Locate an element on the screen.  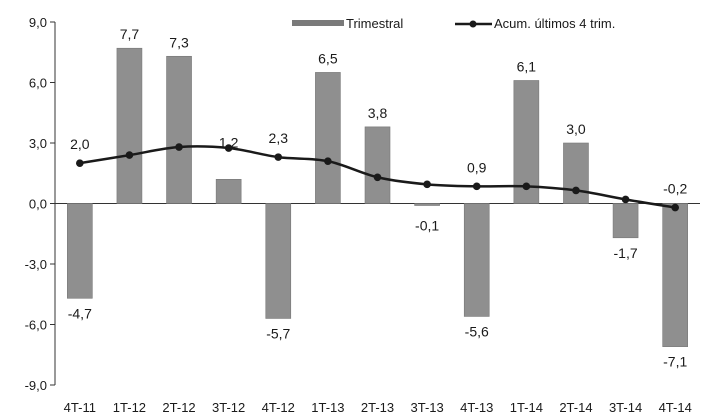
bar-data-label: 6,5 is located at coordinates (328, 58).